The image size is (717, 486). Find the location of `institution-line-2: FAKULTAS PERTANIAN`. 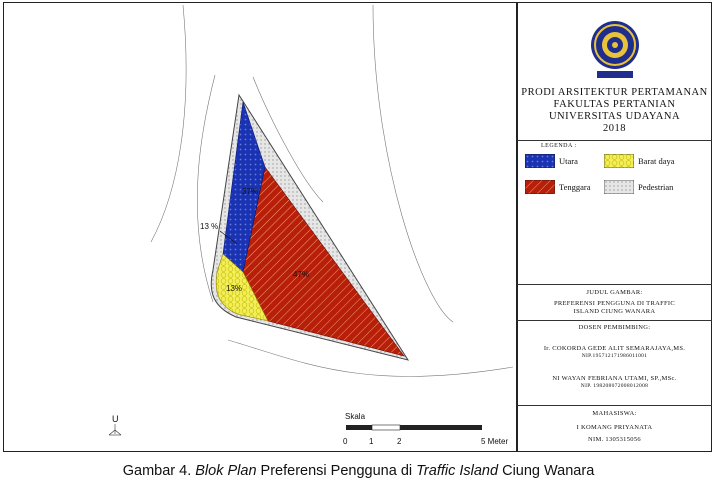

institution-line-2: FAKULTAS PERTANIAN is located at coordinates (614, 104).